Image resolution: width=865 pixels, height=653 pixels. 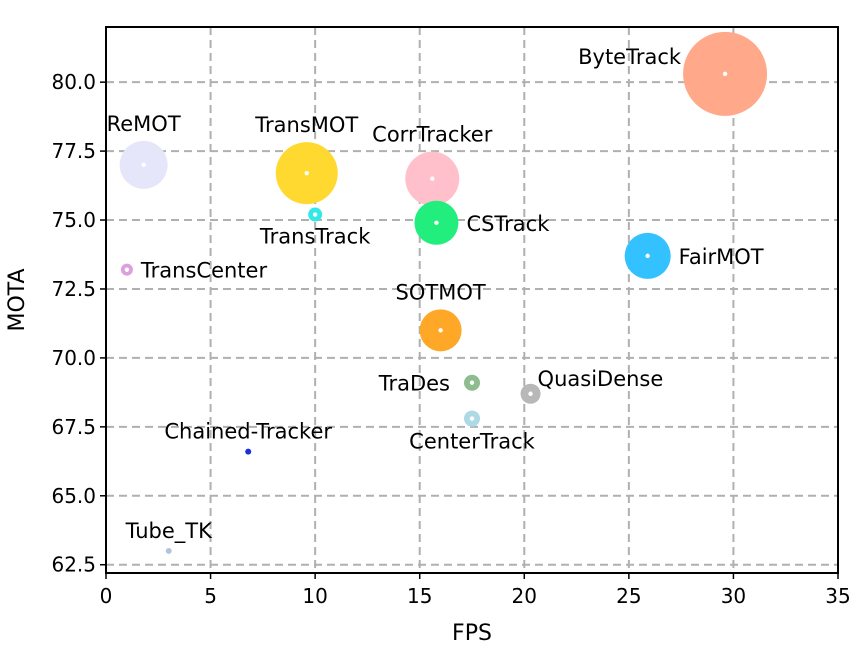 I want to click on label-transmot: TransMOT, so click(x=306, y=125).